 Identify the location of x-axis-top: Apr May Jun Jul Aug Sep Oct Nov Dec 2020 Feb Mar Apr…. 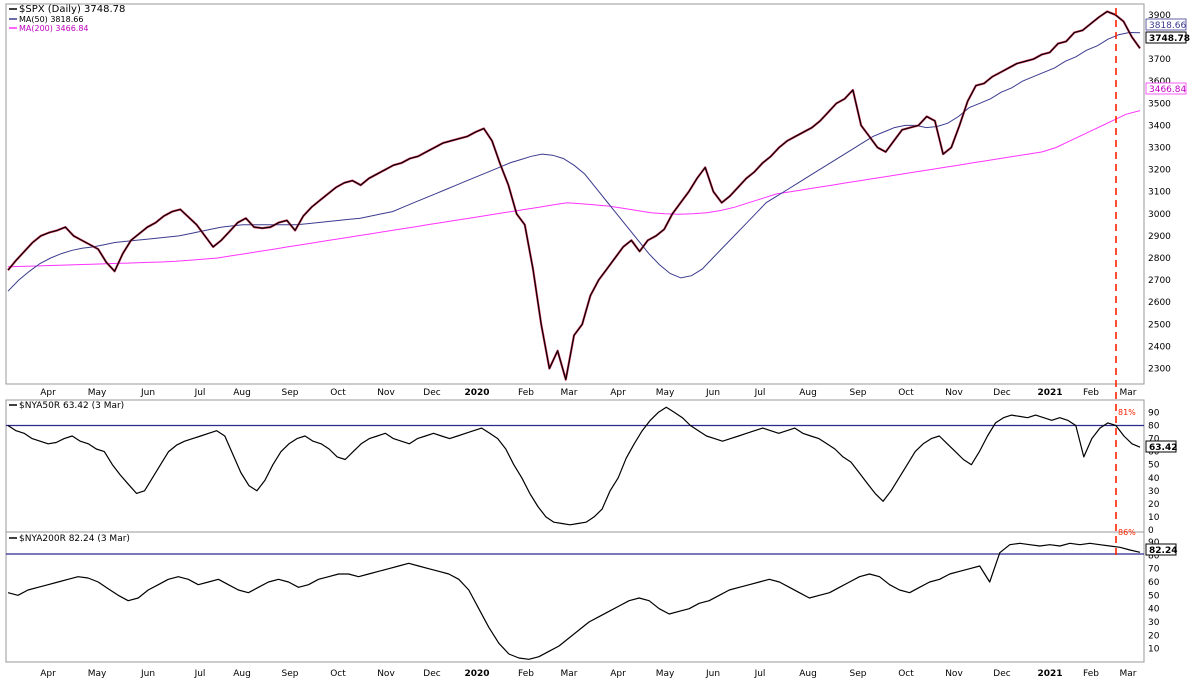
(588, 393).